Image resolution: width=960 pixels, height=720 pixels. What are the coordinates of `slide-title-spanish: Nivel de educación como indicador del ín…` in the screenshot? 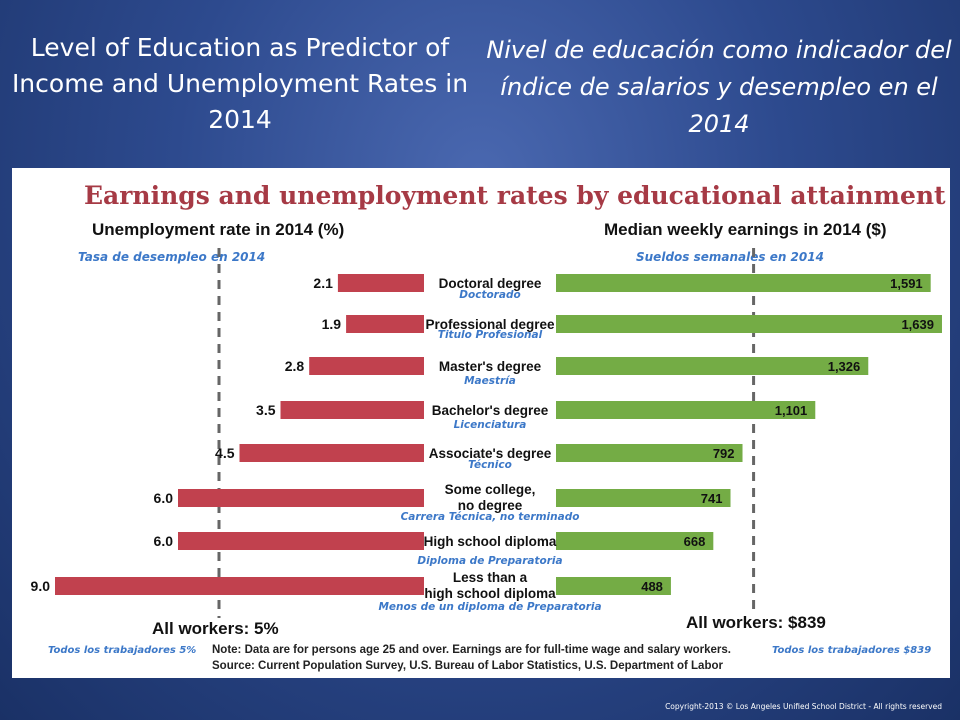 It's located at (719, 87).